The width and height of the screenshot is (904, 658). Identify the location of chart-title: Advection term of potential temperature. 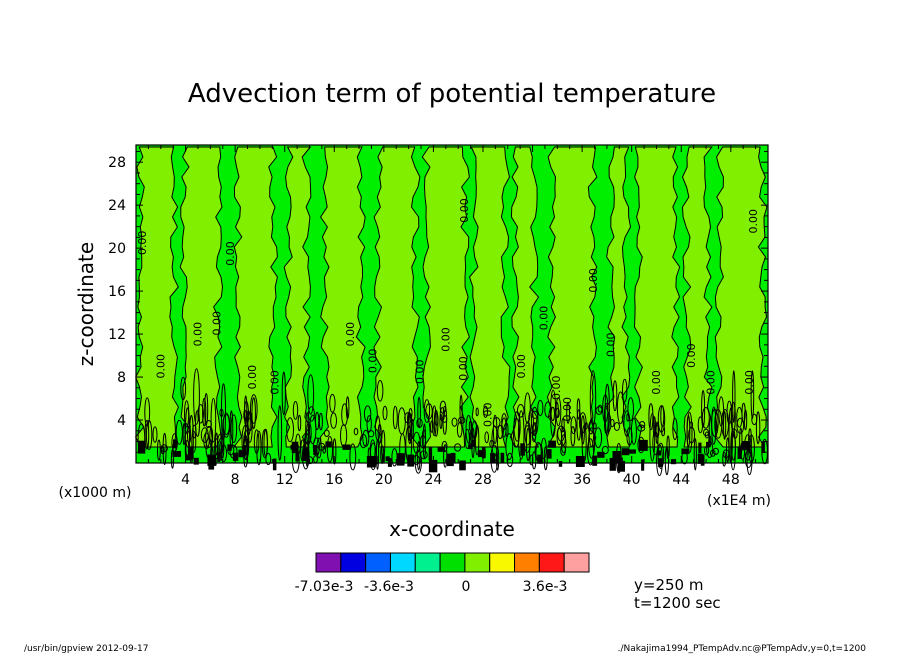
(452, 94).